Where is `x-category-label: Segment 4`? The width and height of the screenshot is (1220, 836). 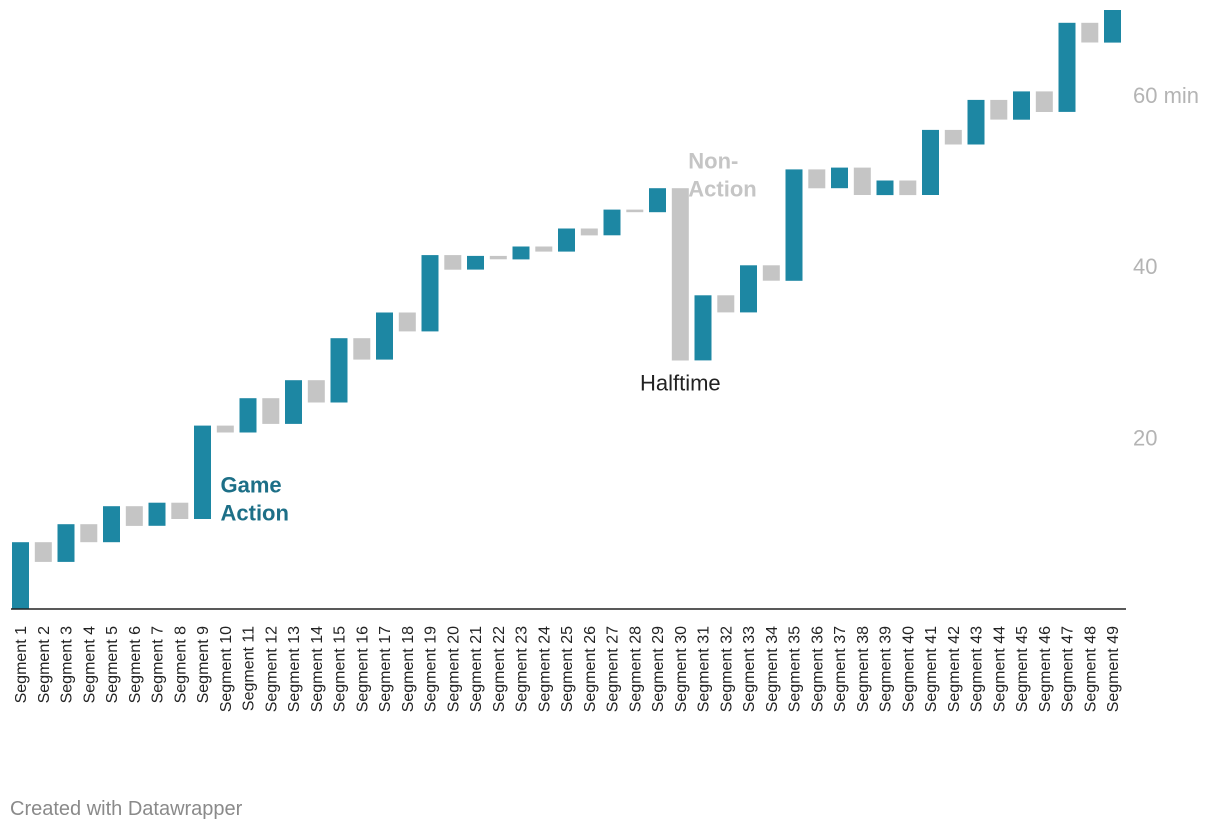
x-category-label: Segment 4 is located at coordinates (89, 664).